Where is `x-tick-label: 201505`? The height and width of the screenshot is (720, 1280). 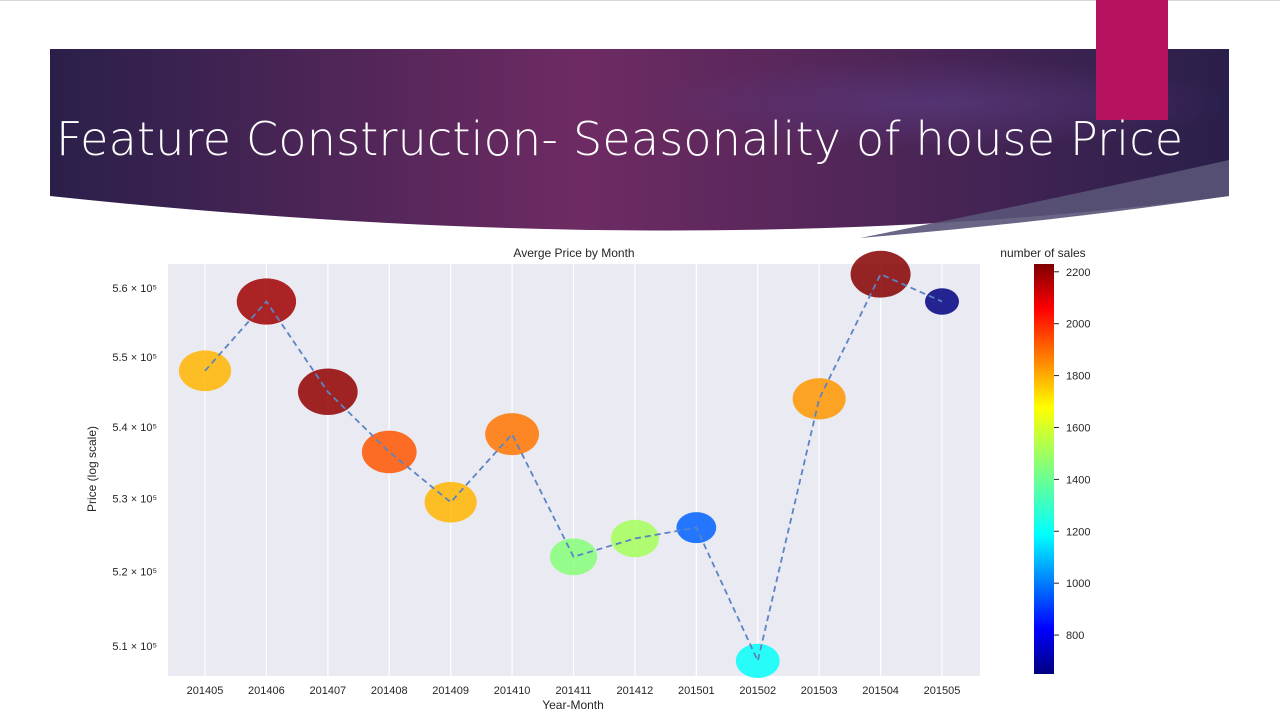 x-tick-label: 201505 is located at coordinates (942, 691).